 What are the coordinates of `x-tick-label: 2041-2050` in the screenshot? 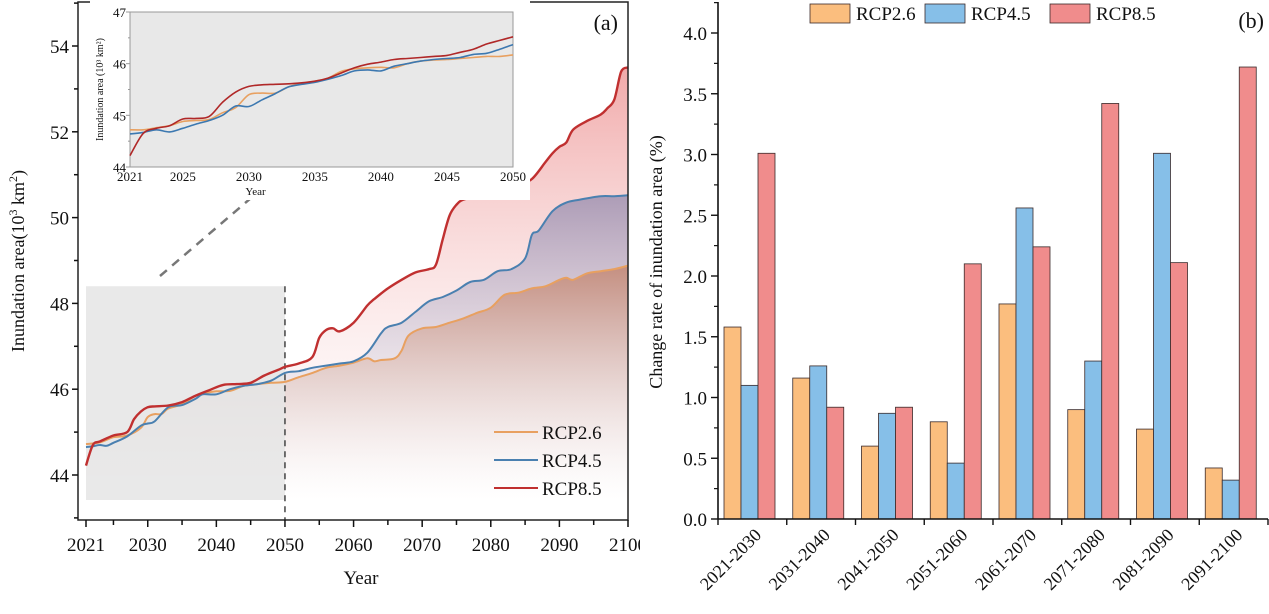 It's located at (867, 559).